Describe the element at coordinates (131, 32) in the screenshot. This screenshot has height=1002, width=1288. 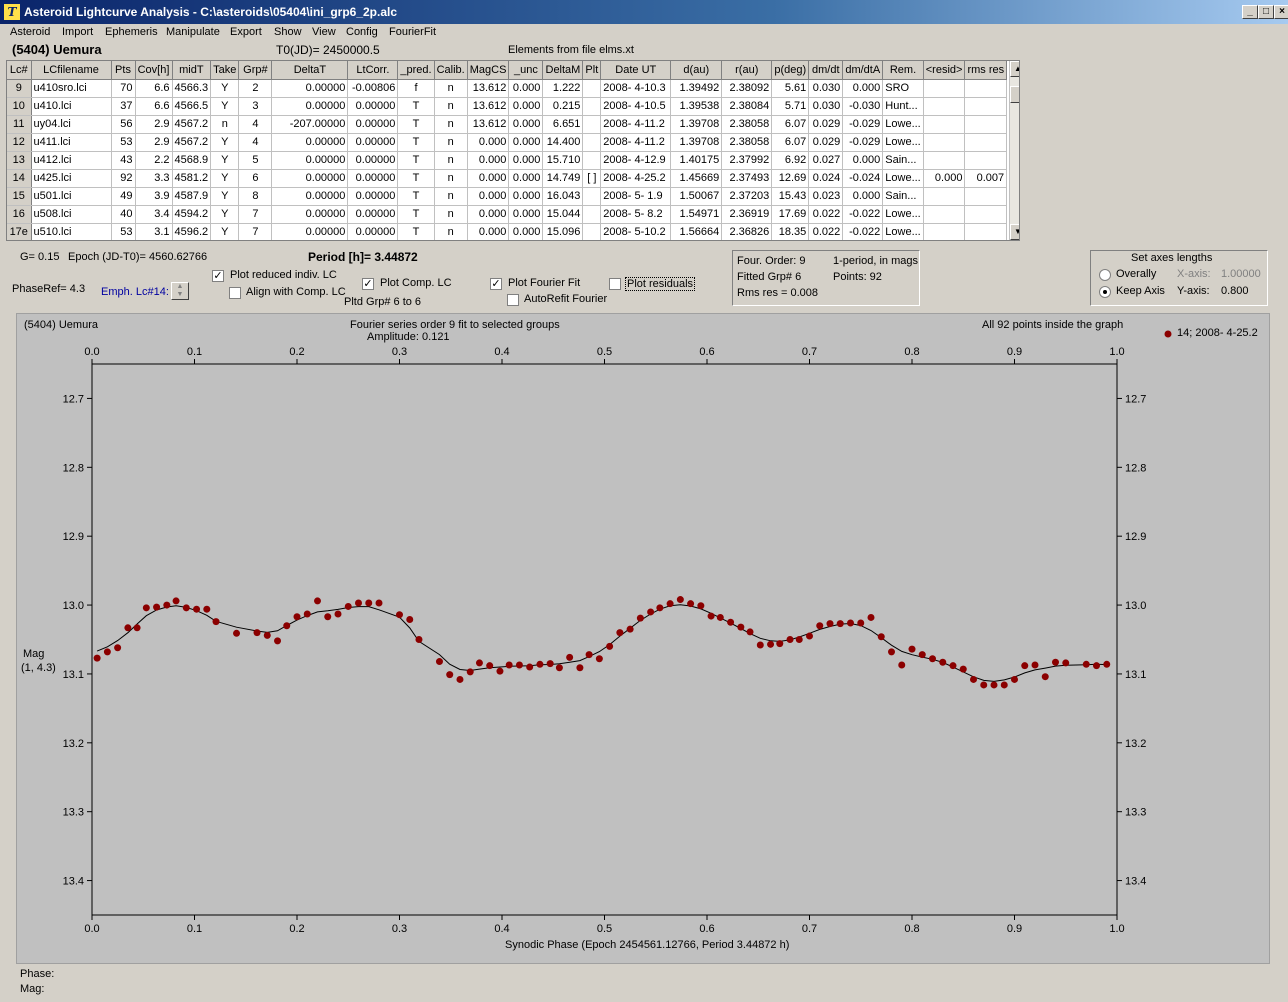
I see `menu-ephemeris: Ephemeris` at that location.